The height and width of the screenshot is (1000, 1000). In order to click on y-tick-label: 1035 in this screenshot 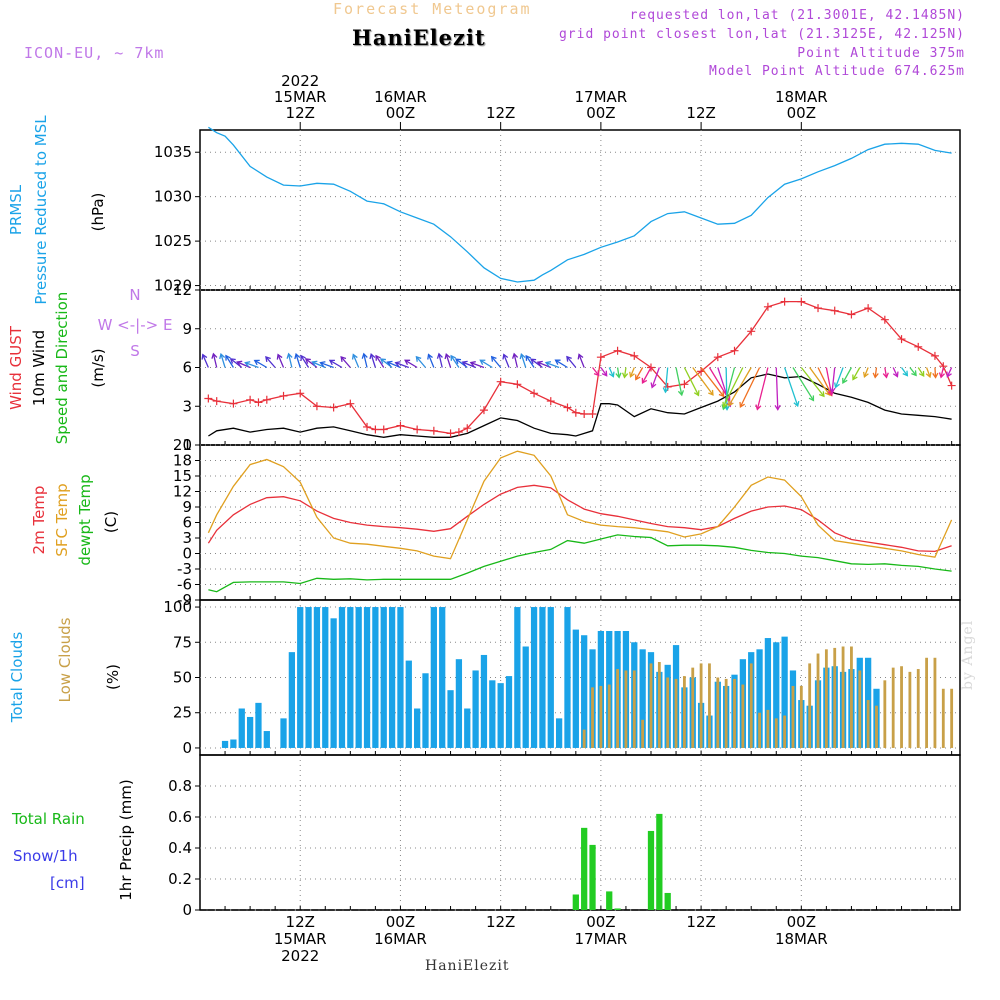, I will do `click(173, 152)`.